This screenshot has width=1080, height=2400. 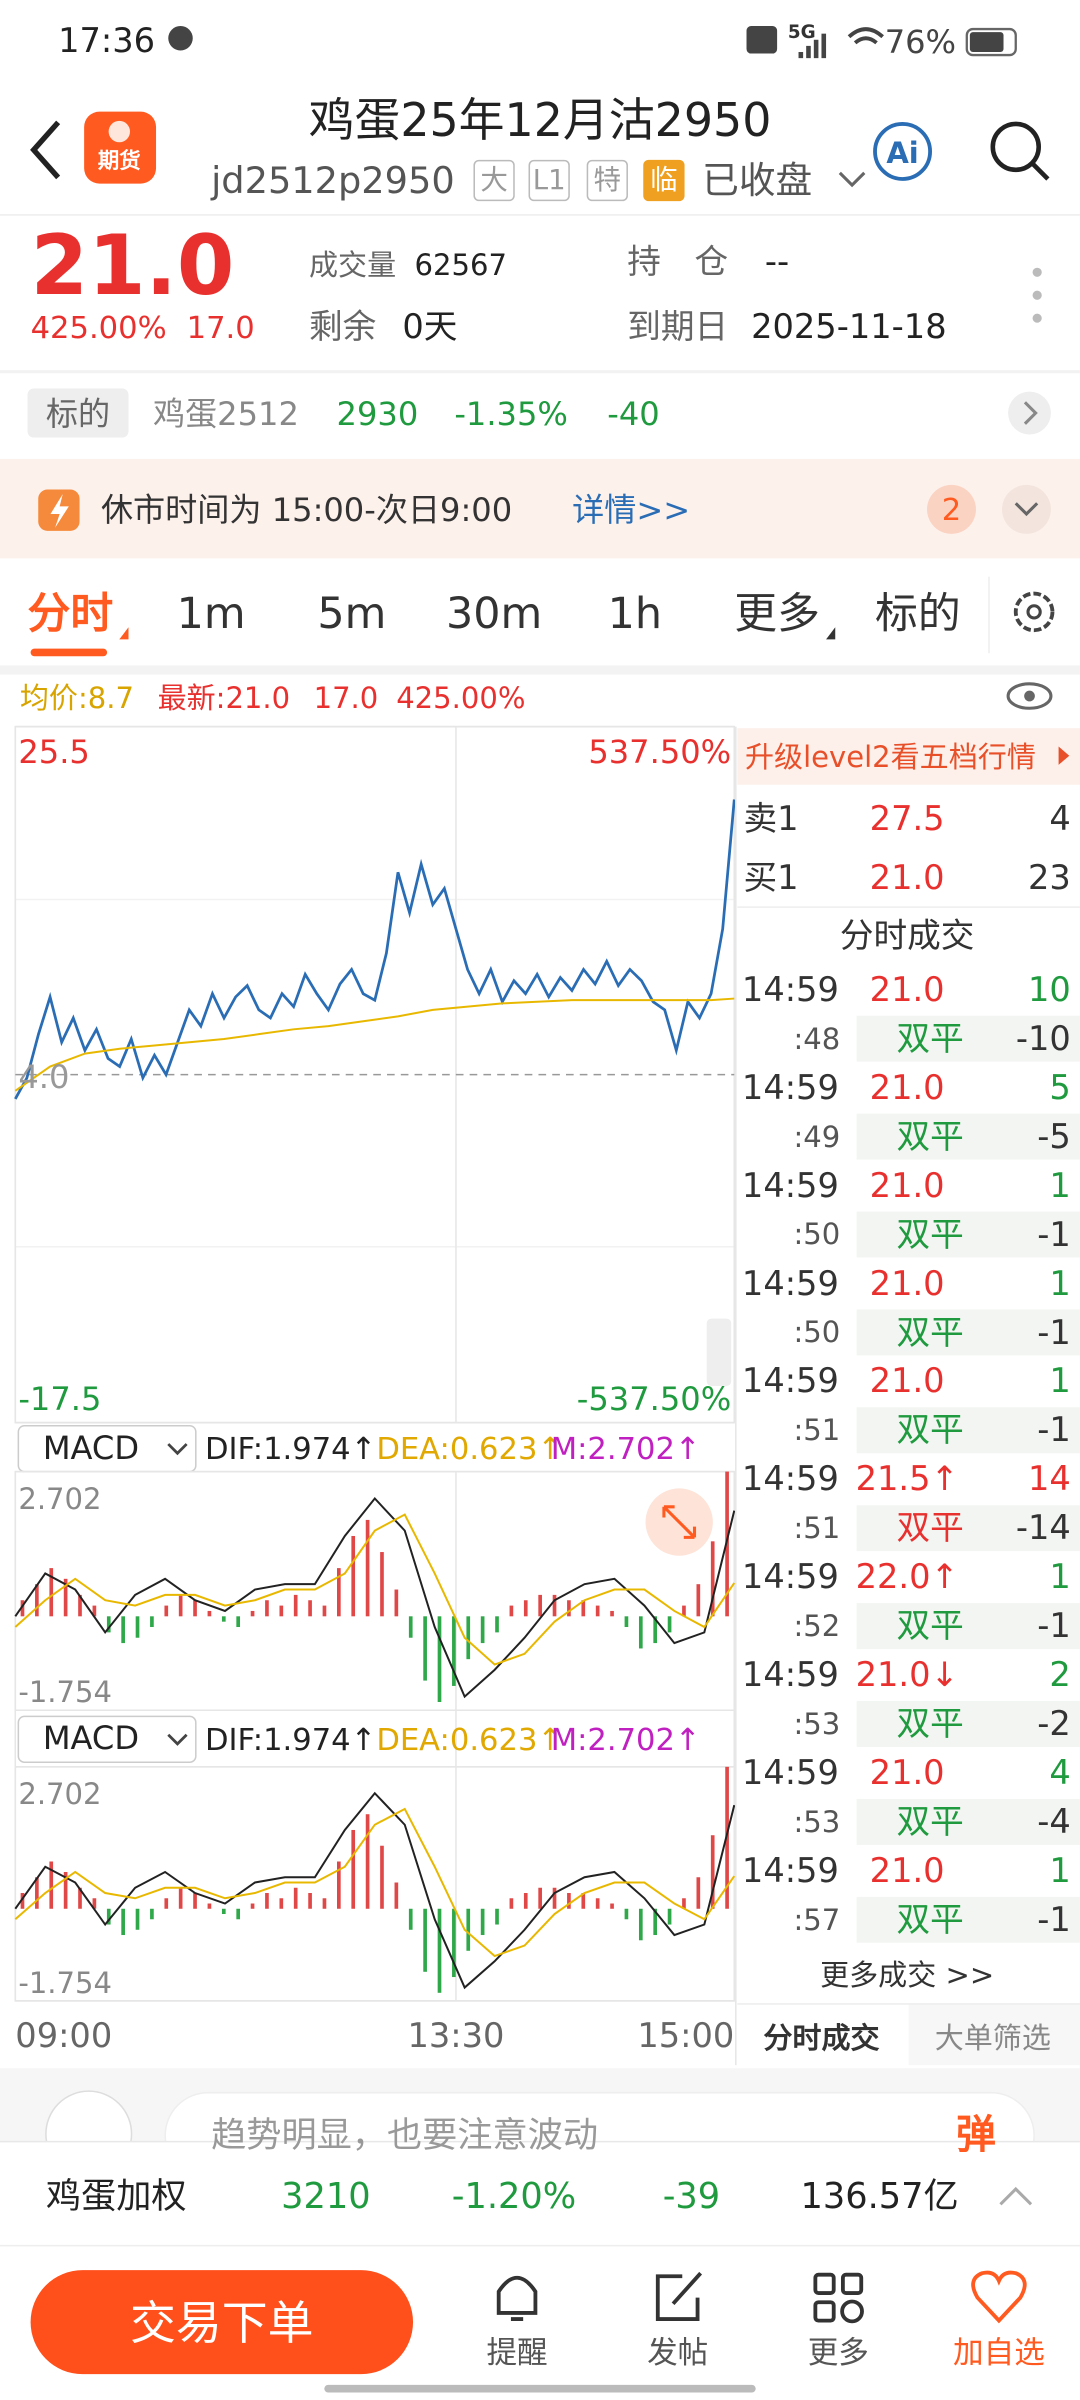 I want to click on indicator-select, so click(x=107, y=1739).